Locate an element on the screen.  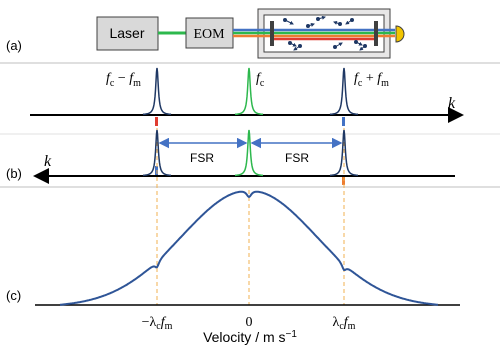
panel-label: (a) is located at coordinates (14, 45).